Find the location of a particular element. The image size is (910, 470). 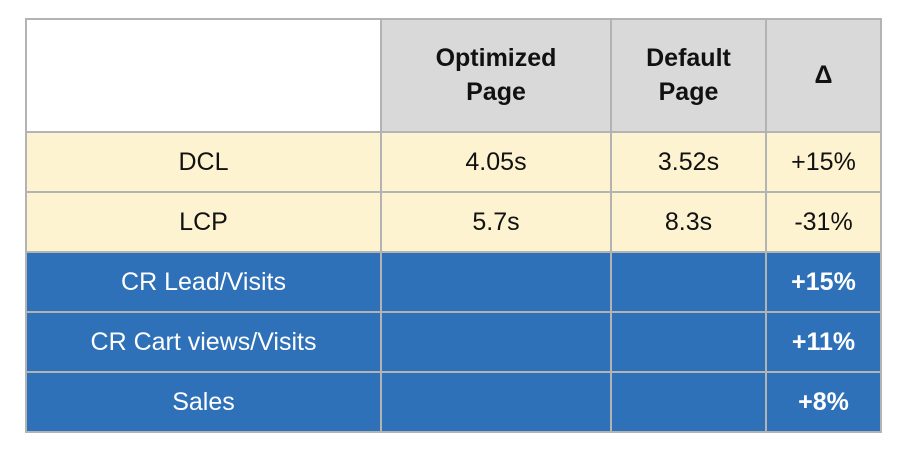

header-cell: Δ is located at coordinates (823, 75).